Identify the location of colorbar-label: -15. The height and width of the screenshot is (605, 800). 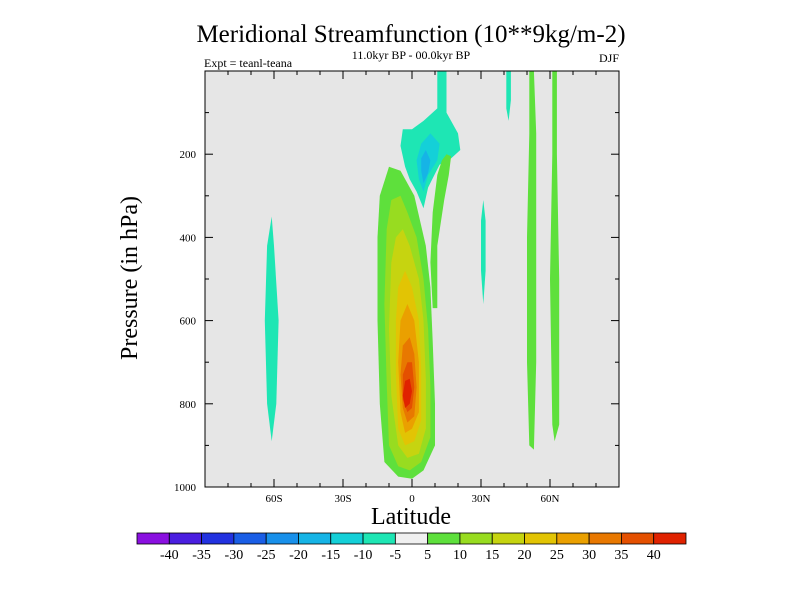
(330, 555).